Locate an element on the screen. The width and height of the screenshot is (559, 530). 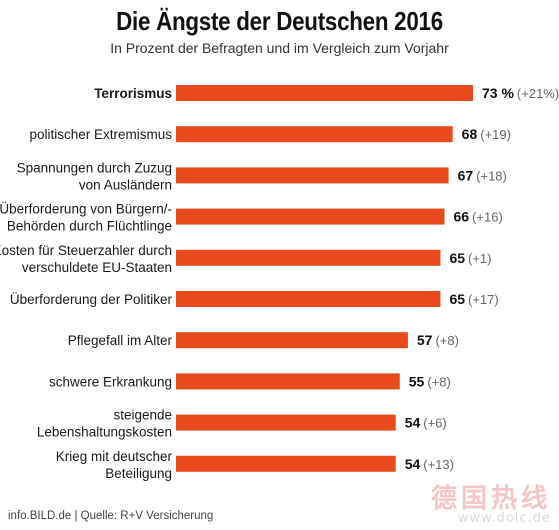
category-label: politischer Extremismus is located at coordinates (100, 134).